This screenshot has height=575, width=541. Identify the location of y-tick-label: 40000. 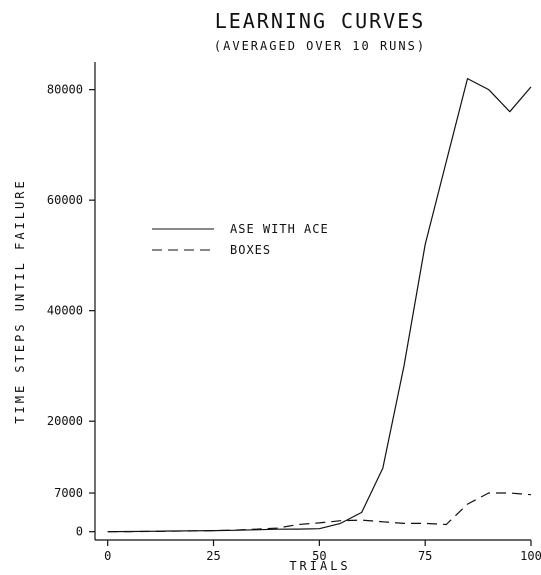
(65, 311).